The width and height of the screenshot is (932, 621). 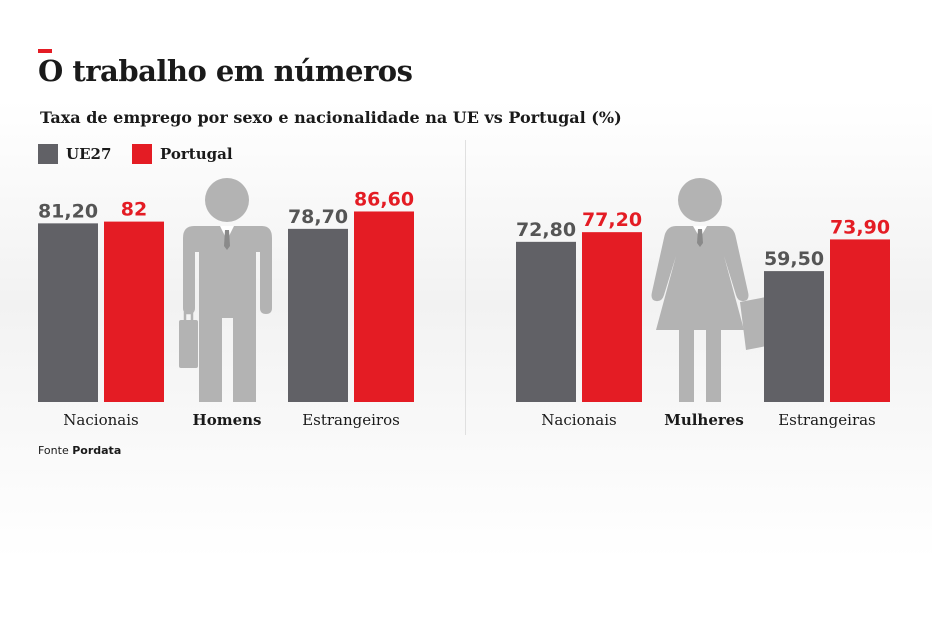 What do you see at coordinates (465, 287) in the screenshot?
I see `panel-divider` at bounding box center [465, 287].